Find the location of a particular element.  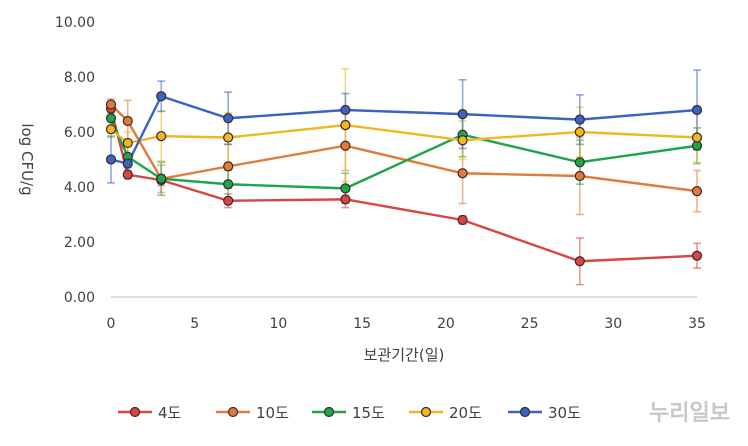

x-tick-label: 25 is located at coordinates (530, 324).